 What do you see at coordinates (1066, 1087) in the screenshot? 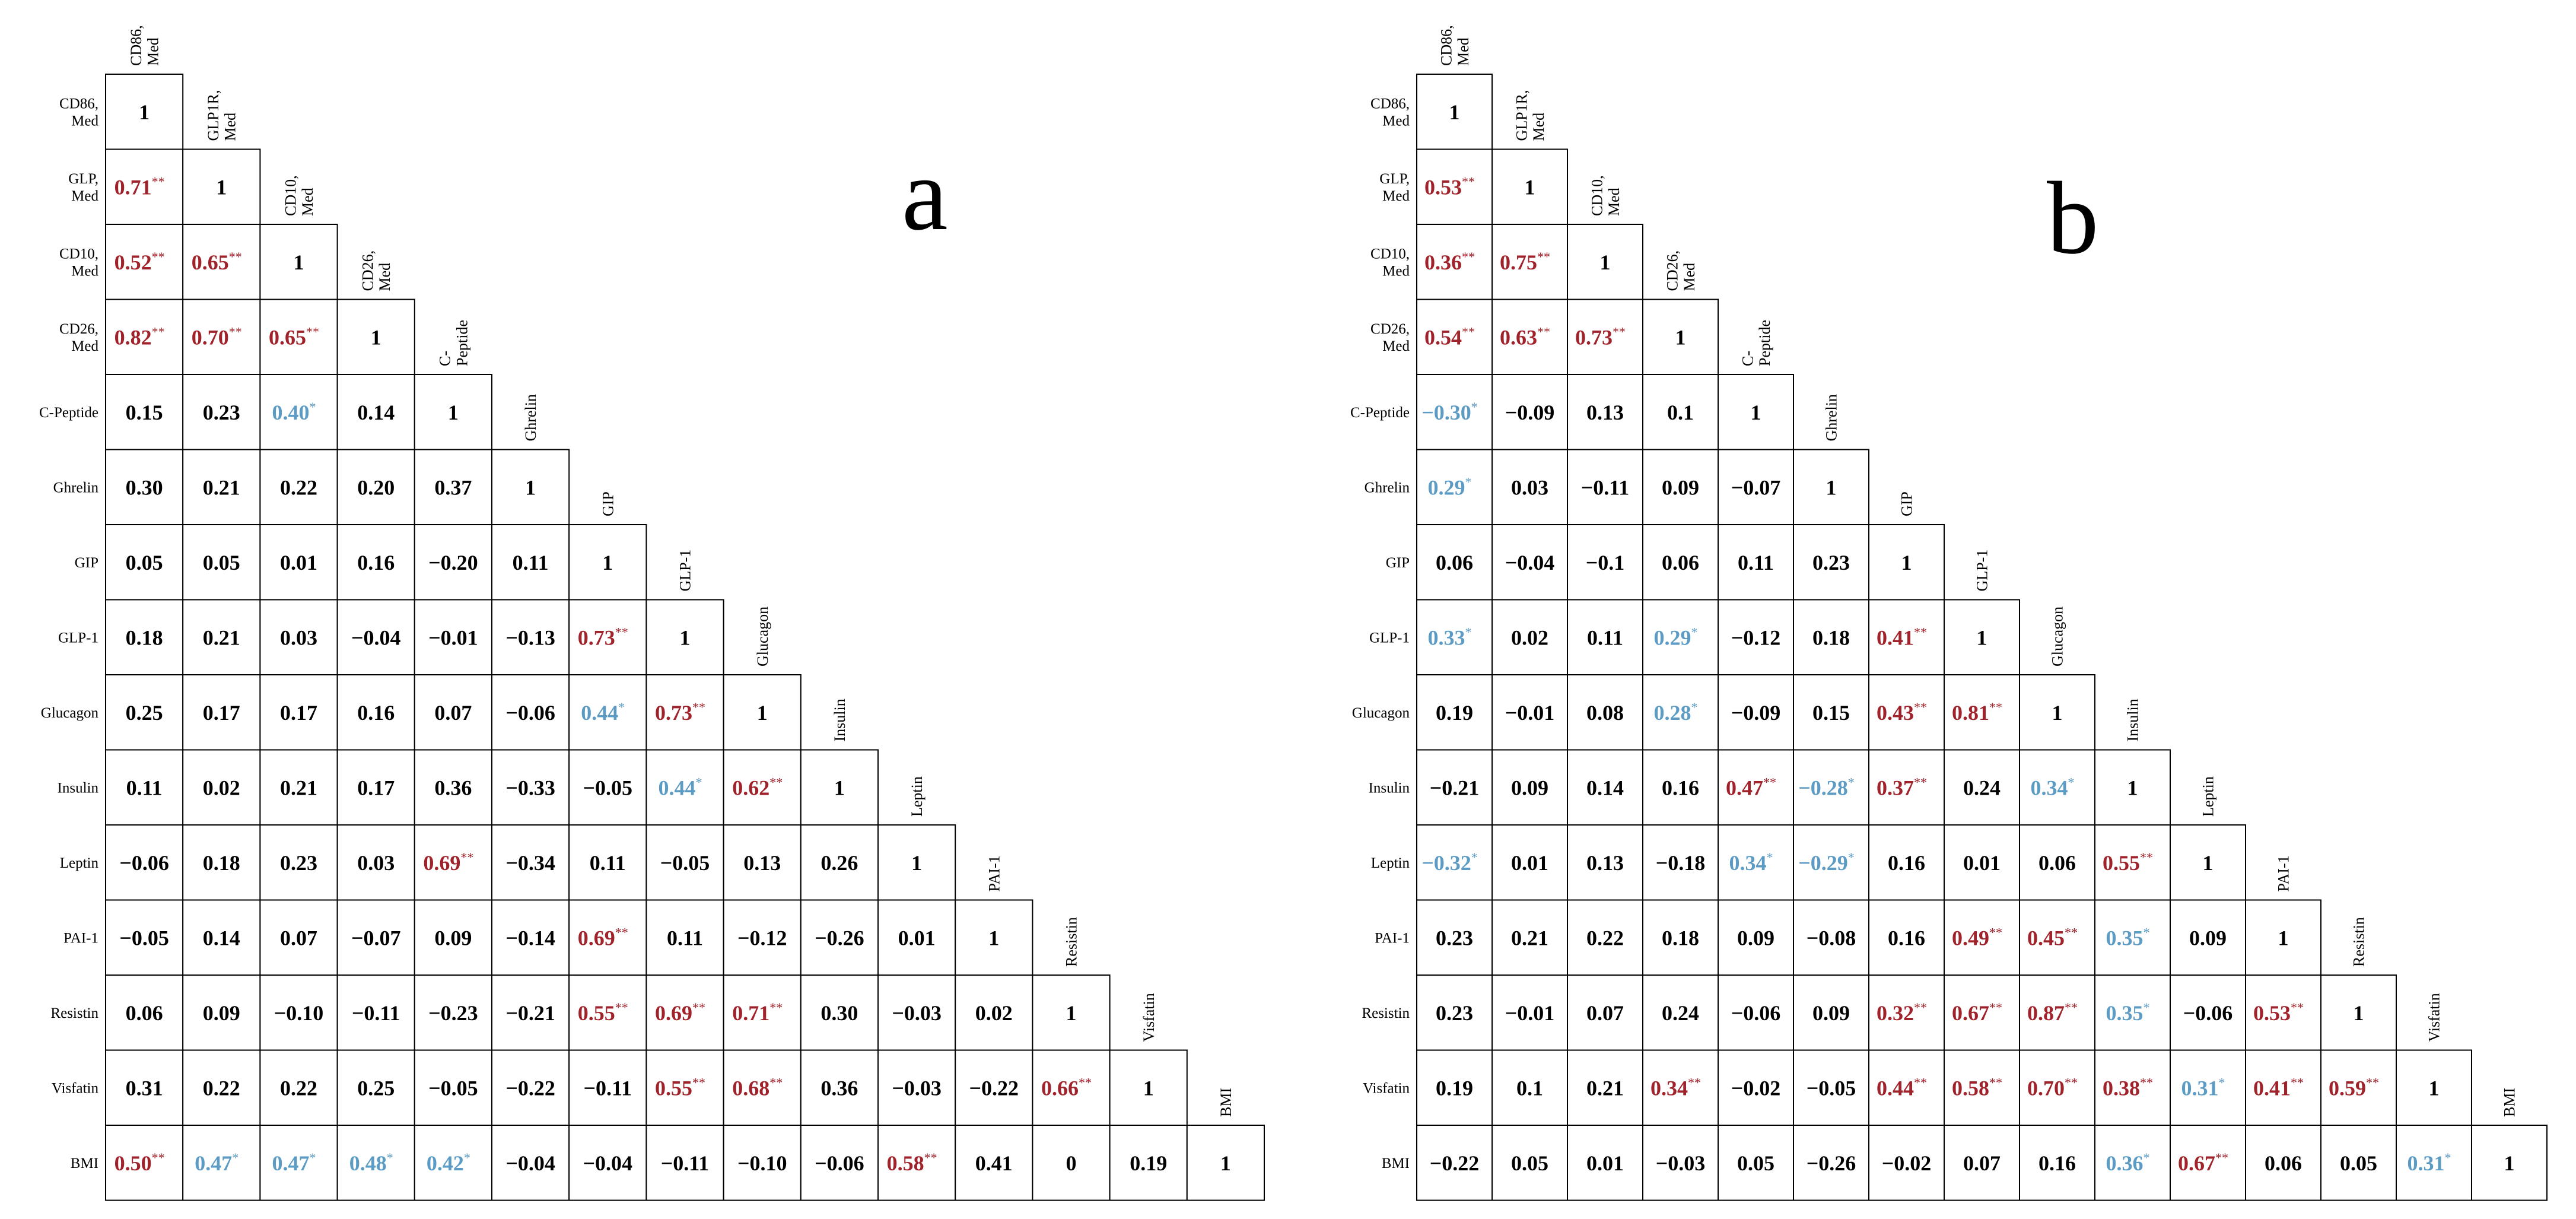
I see `cell-value: 0.66**` at bounding box center [1066, 1087].